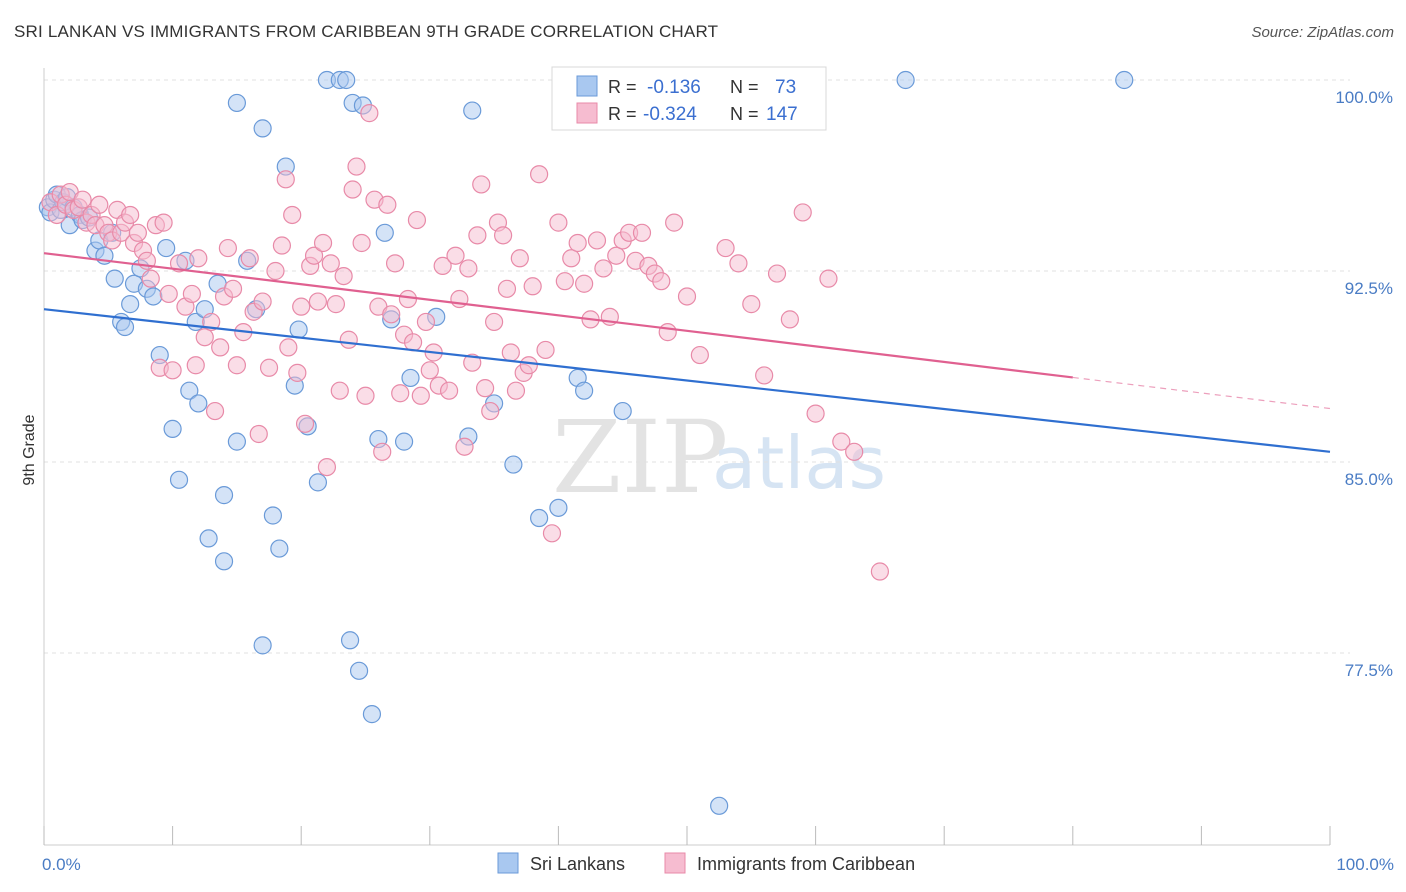 The width and height of the screenshot is (1406, 892). Describe the element at coordinates (782, 114) in the screenshot. I see `legend-pink-n-value: 147` at that location.